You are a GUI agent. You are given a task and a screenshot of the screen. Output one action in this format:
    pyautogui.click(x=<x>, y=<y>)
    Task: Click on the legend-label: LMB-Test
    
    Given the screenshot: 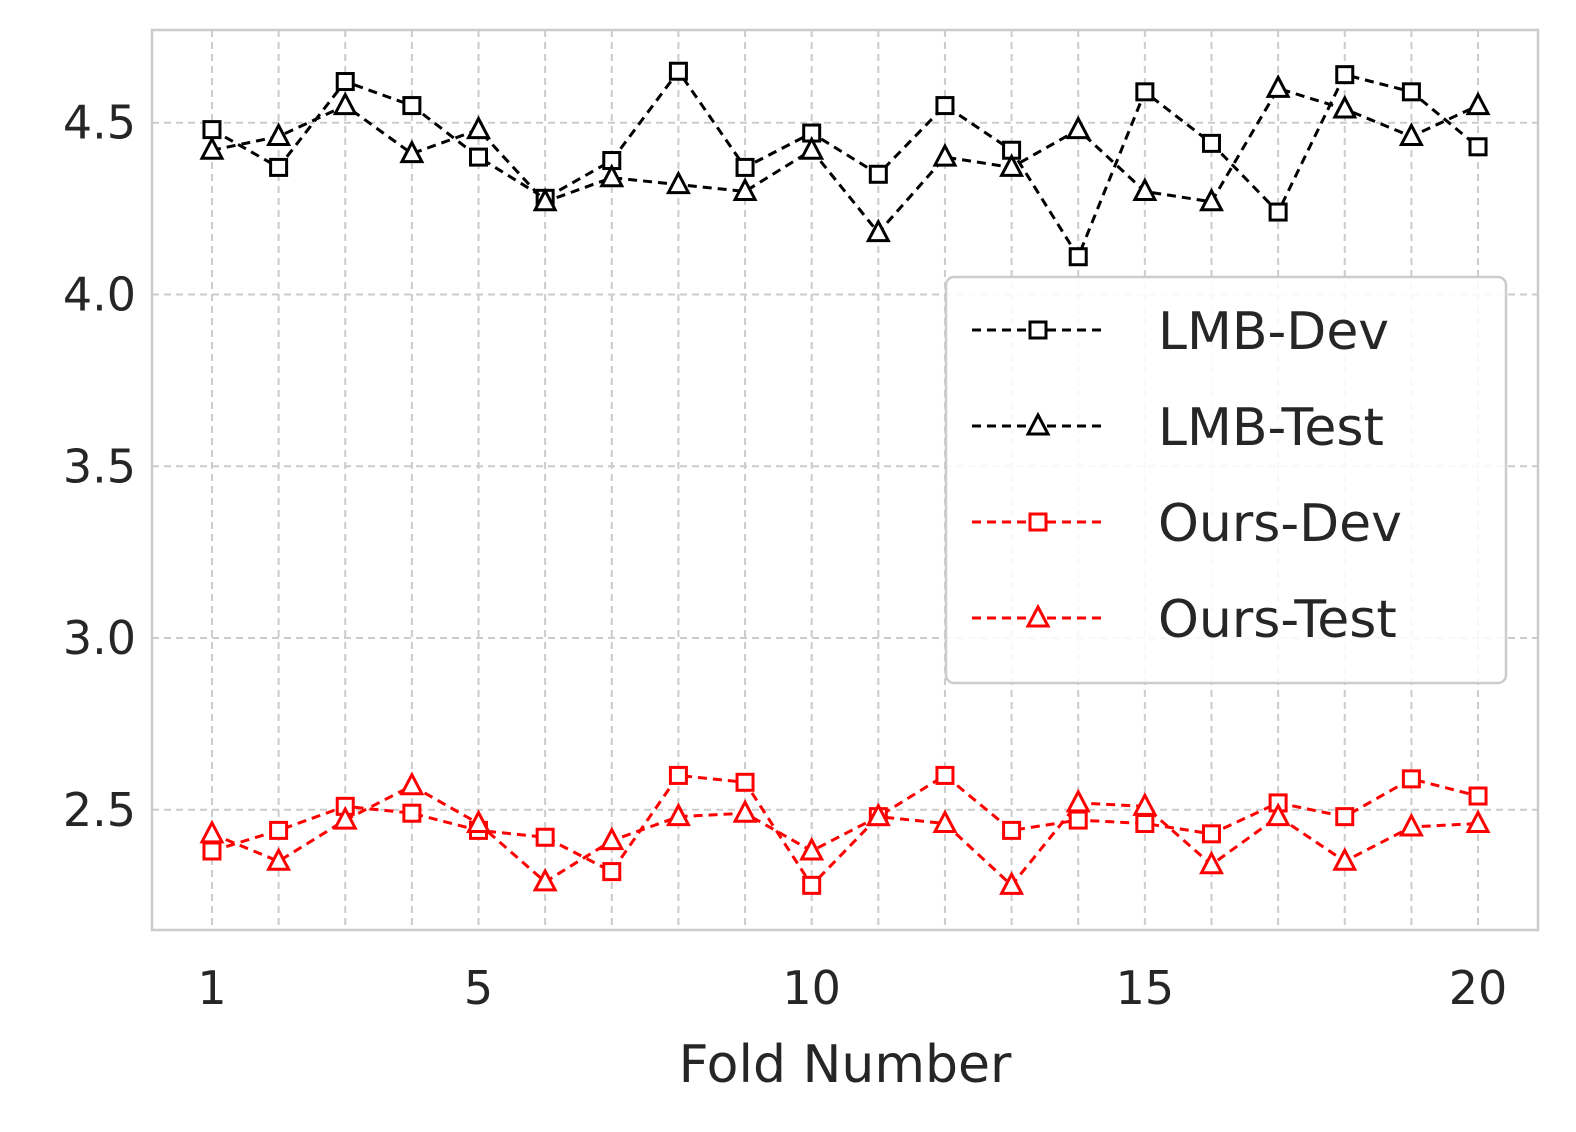 What is the action you would take?
    pyautogui.click(x=1271, y=428)
    